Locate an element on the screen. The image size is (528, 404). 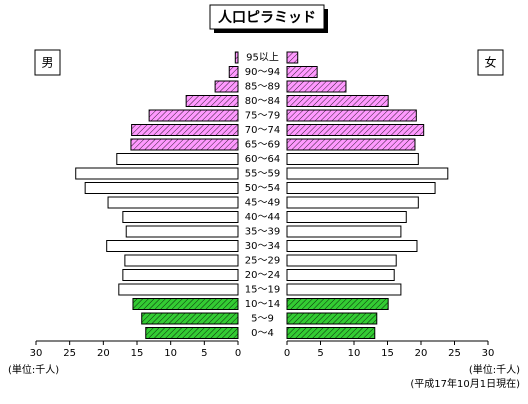
right-label-box is located at coordinates (490, 62).